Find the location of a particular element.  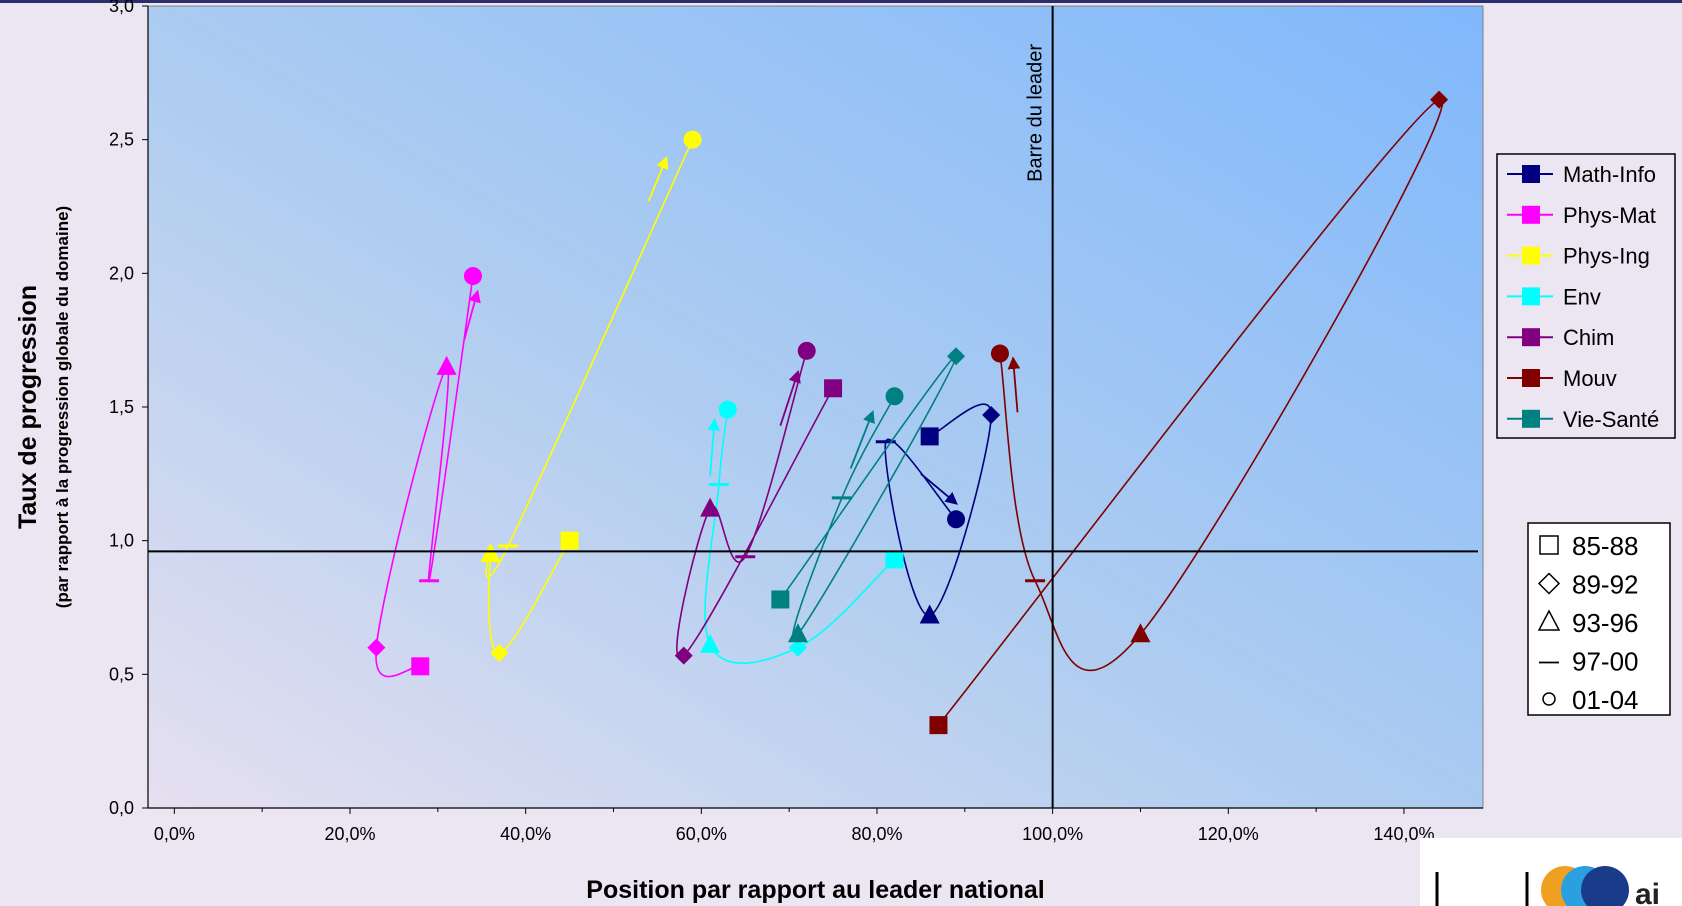

legend-label: Phys-Mat is located at coordinates (1609, 215).